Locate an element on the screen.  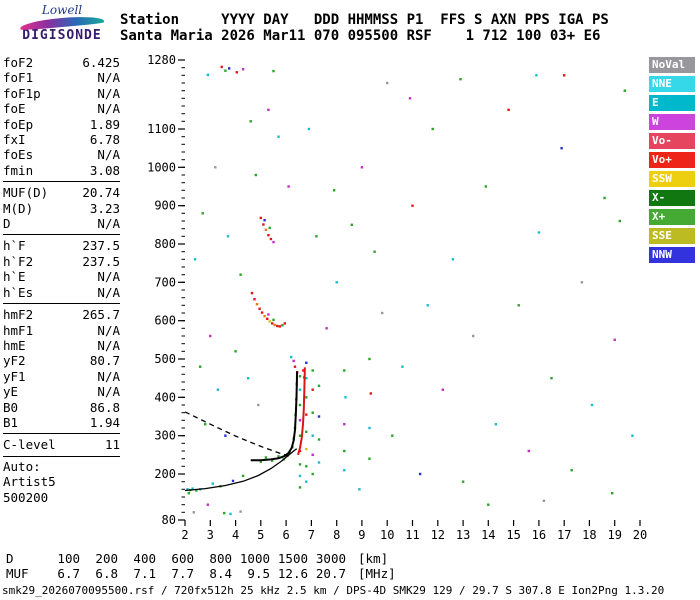
param-value: 86.8 is located at coordinates (104, 407).